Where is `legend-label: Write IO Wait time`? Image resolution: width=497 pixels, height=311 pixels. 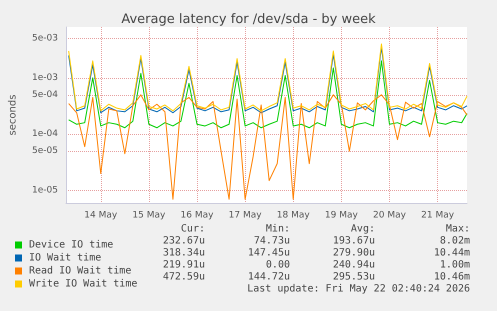
legend-label: Write IO Wait time is located at coordinates (83, 284).